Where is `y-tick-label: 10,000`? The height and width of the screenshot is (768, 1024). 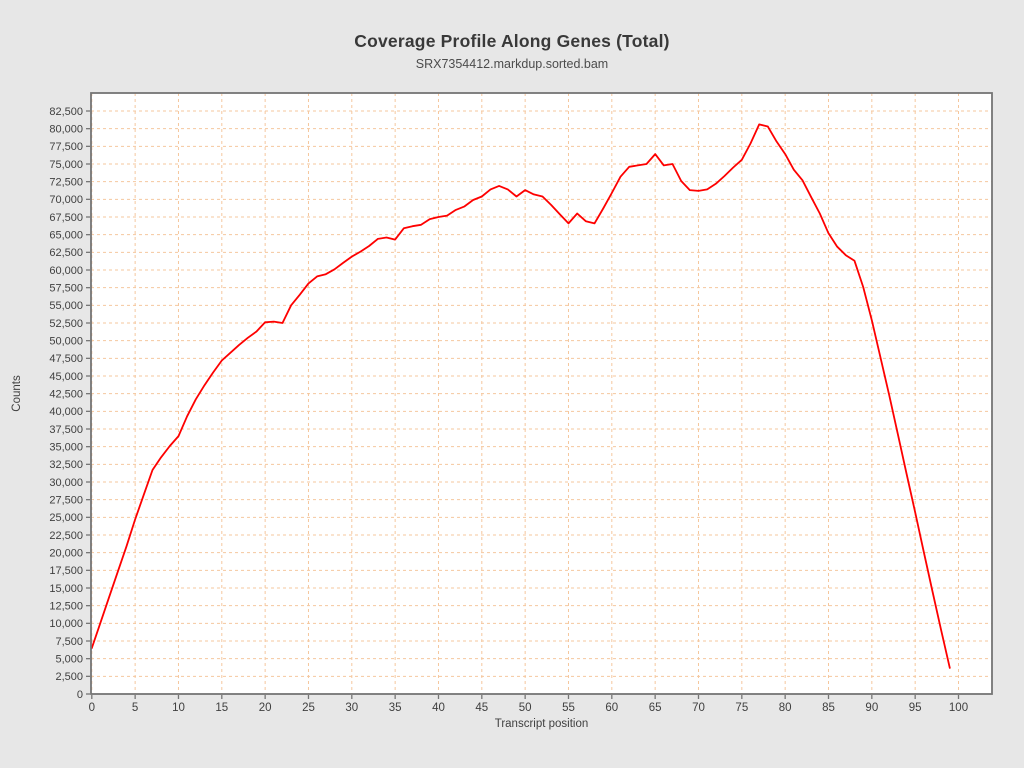
y-tick-label: 10,000 is located at coordinates (66, 624).